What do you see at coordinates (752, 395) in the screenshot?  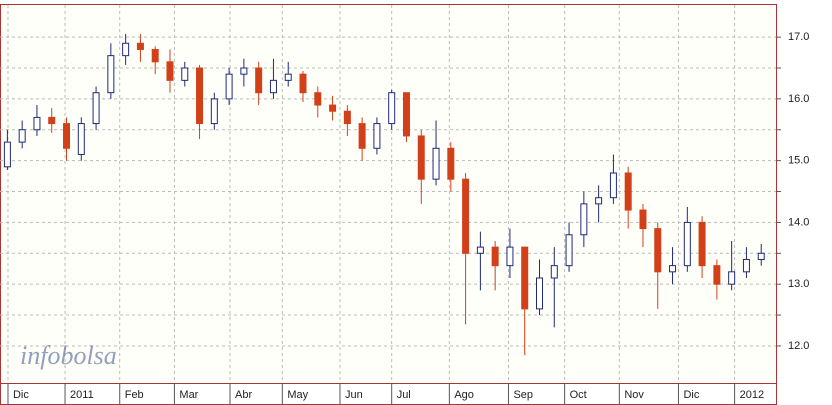 I see `x-tick-label: 2012` at bounding box center [752, 395].